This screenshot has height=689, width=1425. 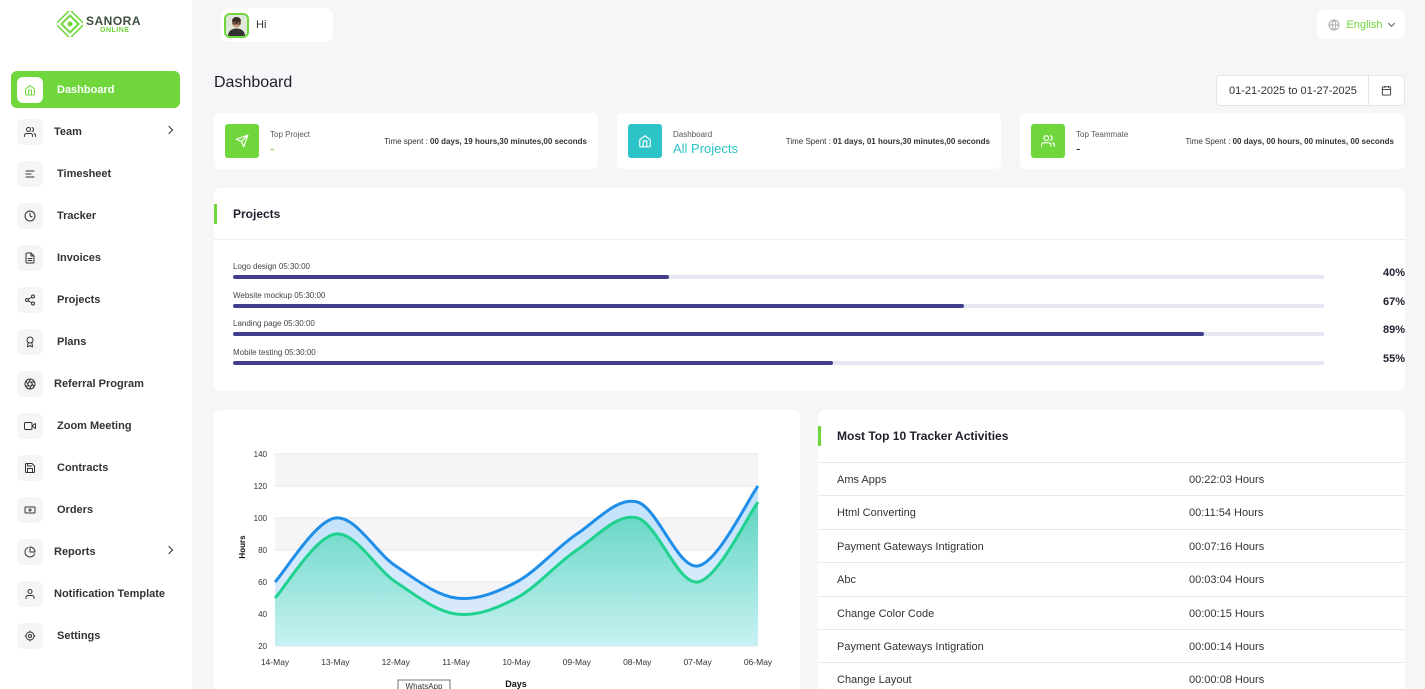 What do you see at coordinates (1393, 358) in the screenshot?
I see `progress-percent: 55%` at bounding box center [1393, 358].